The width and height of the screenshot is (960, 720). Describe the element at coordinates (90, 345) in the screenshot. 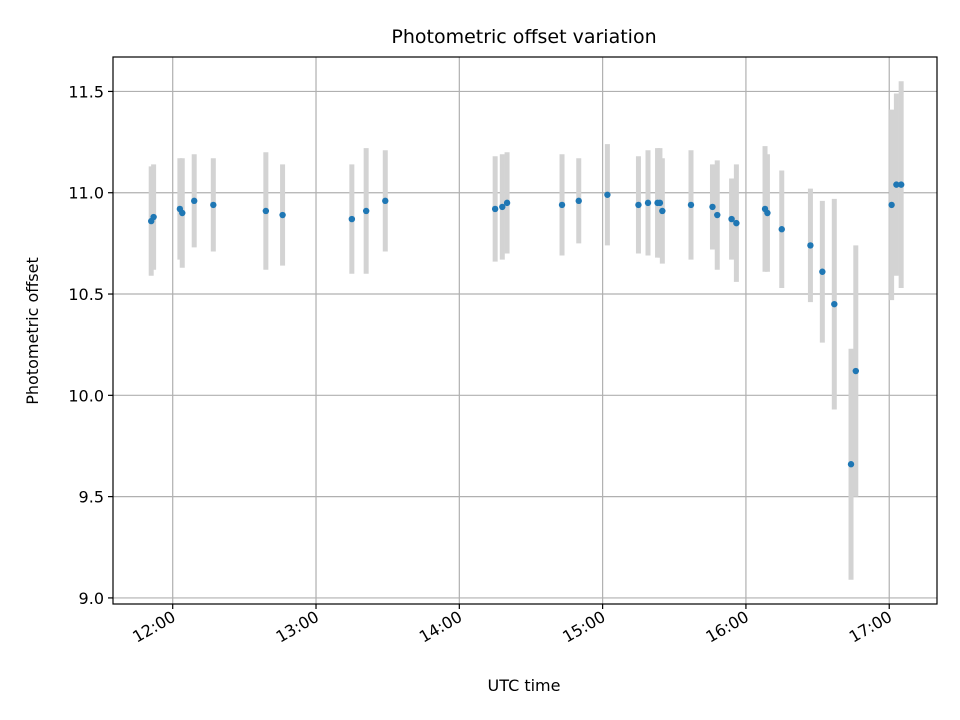

I see `y-axis-ticks: 9.0 9.5 10.0 10.5 11.0 11.5` at that location.